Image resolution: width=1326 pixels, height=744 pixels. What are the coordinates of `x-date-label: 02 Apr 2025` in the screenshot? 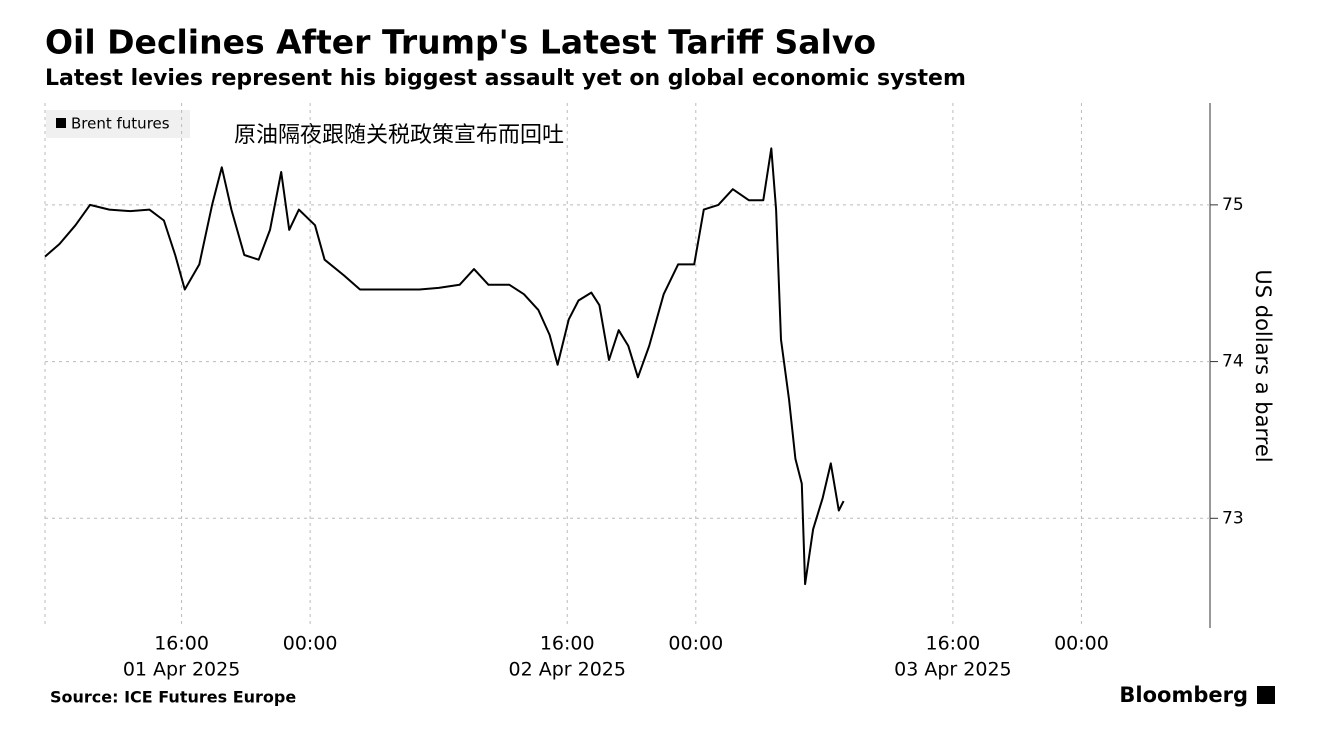 It's located at (566, 670).